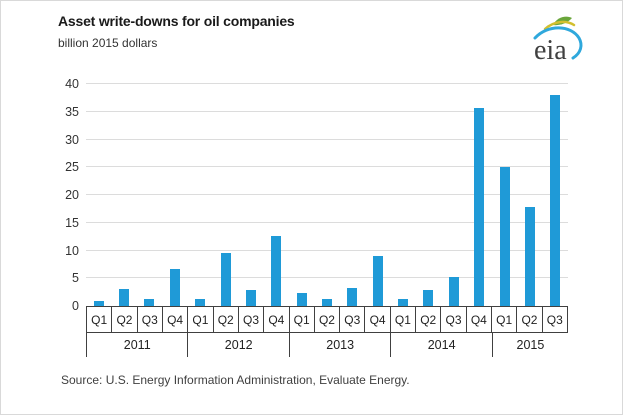  I want to click on bar-2012-q3, so click(250, 298).